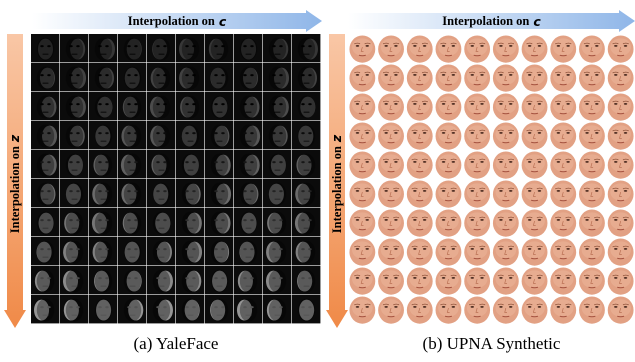  I want to click on side-arrow-var-b: z, so click(336, 138).